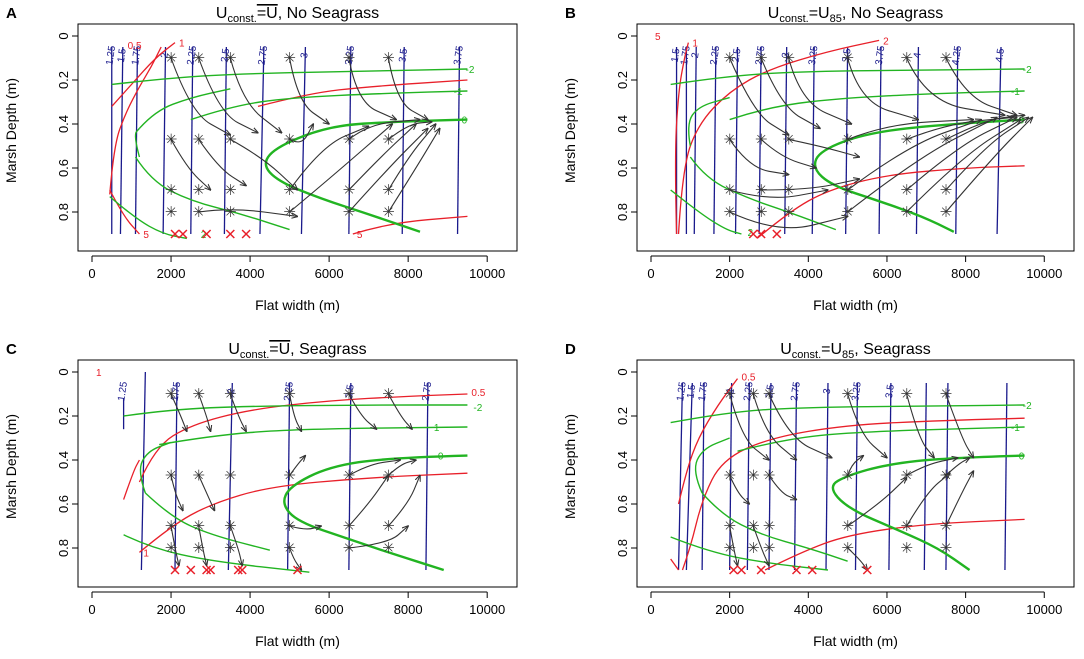  I want to click on panel-label: B, so click(570, 13).